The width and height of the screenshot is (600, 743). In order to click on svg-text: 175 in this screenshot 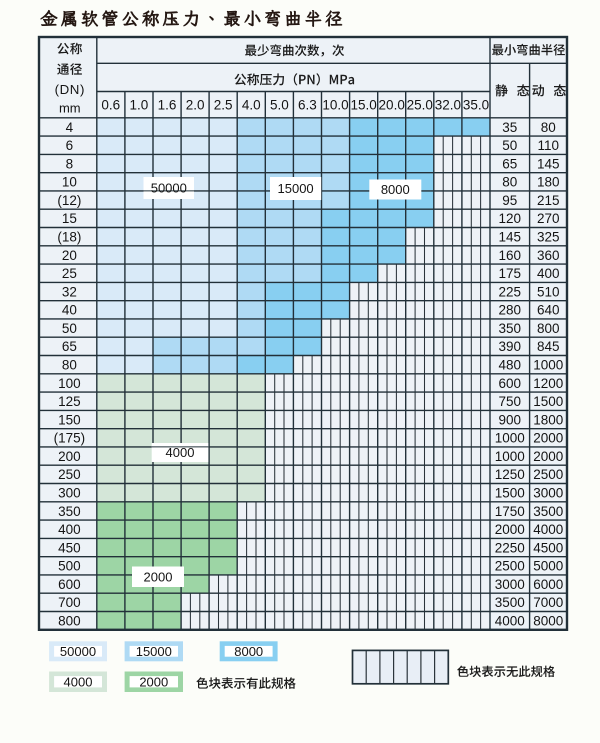, I will do `click(510, 273)`.